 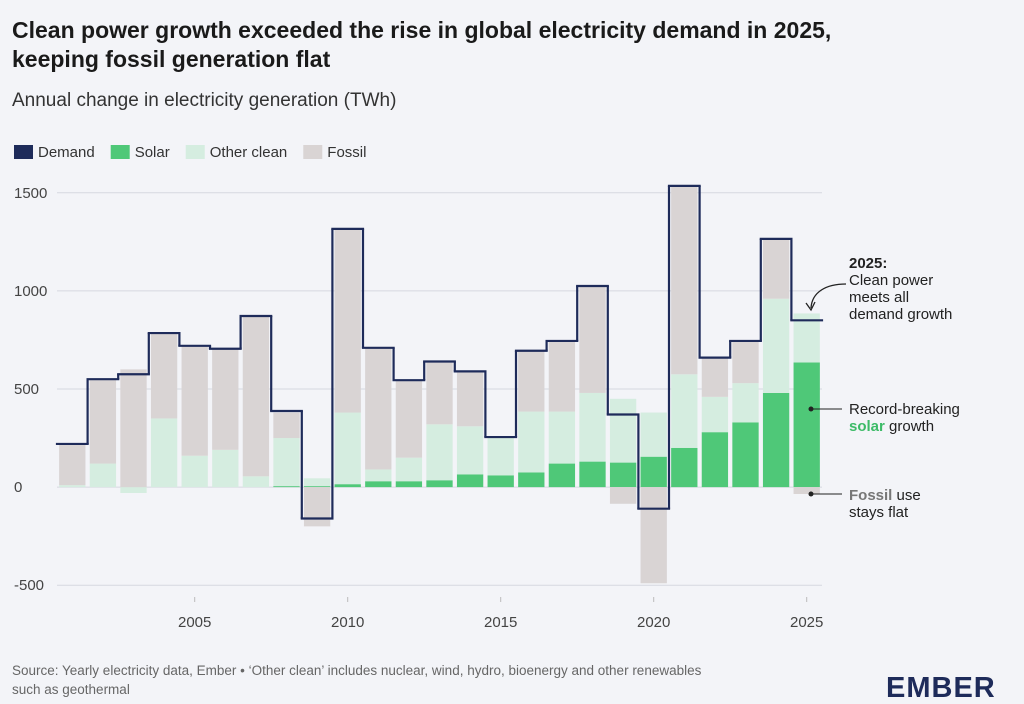 I want to click on y-tick-label: 0, so click(x=18, y=487).